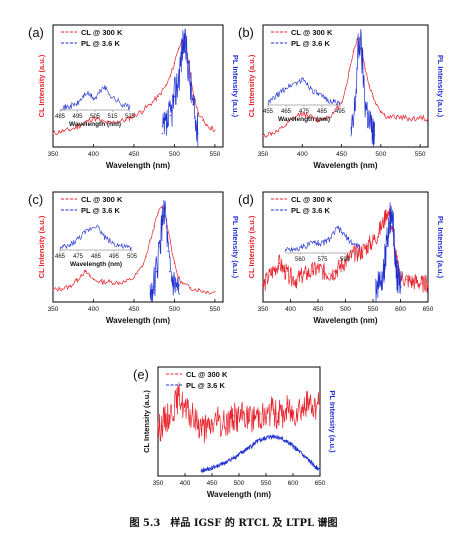  What do you see at coordinates (130, 117) in the screenshot?
I see `inset-tick-label: 525` at bounding box center [130, 117].